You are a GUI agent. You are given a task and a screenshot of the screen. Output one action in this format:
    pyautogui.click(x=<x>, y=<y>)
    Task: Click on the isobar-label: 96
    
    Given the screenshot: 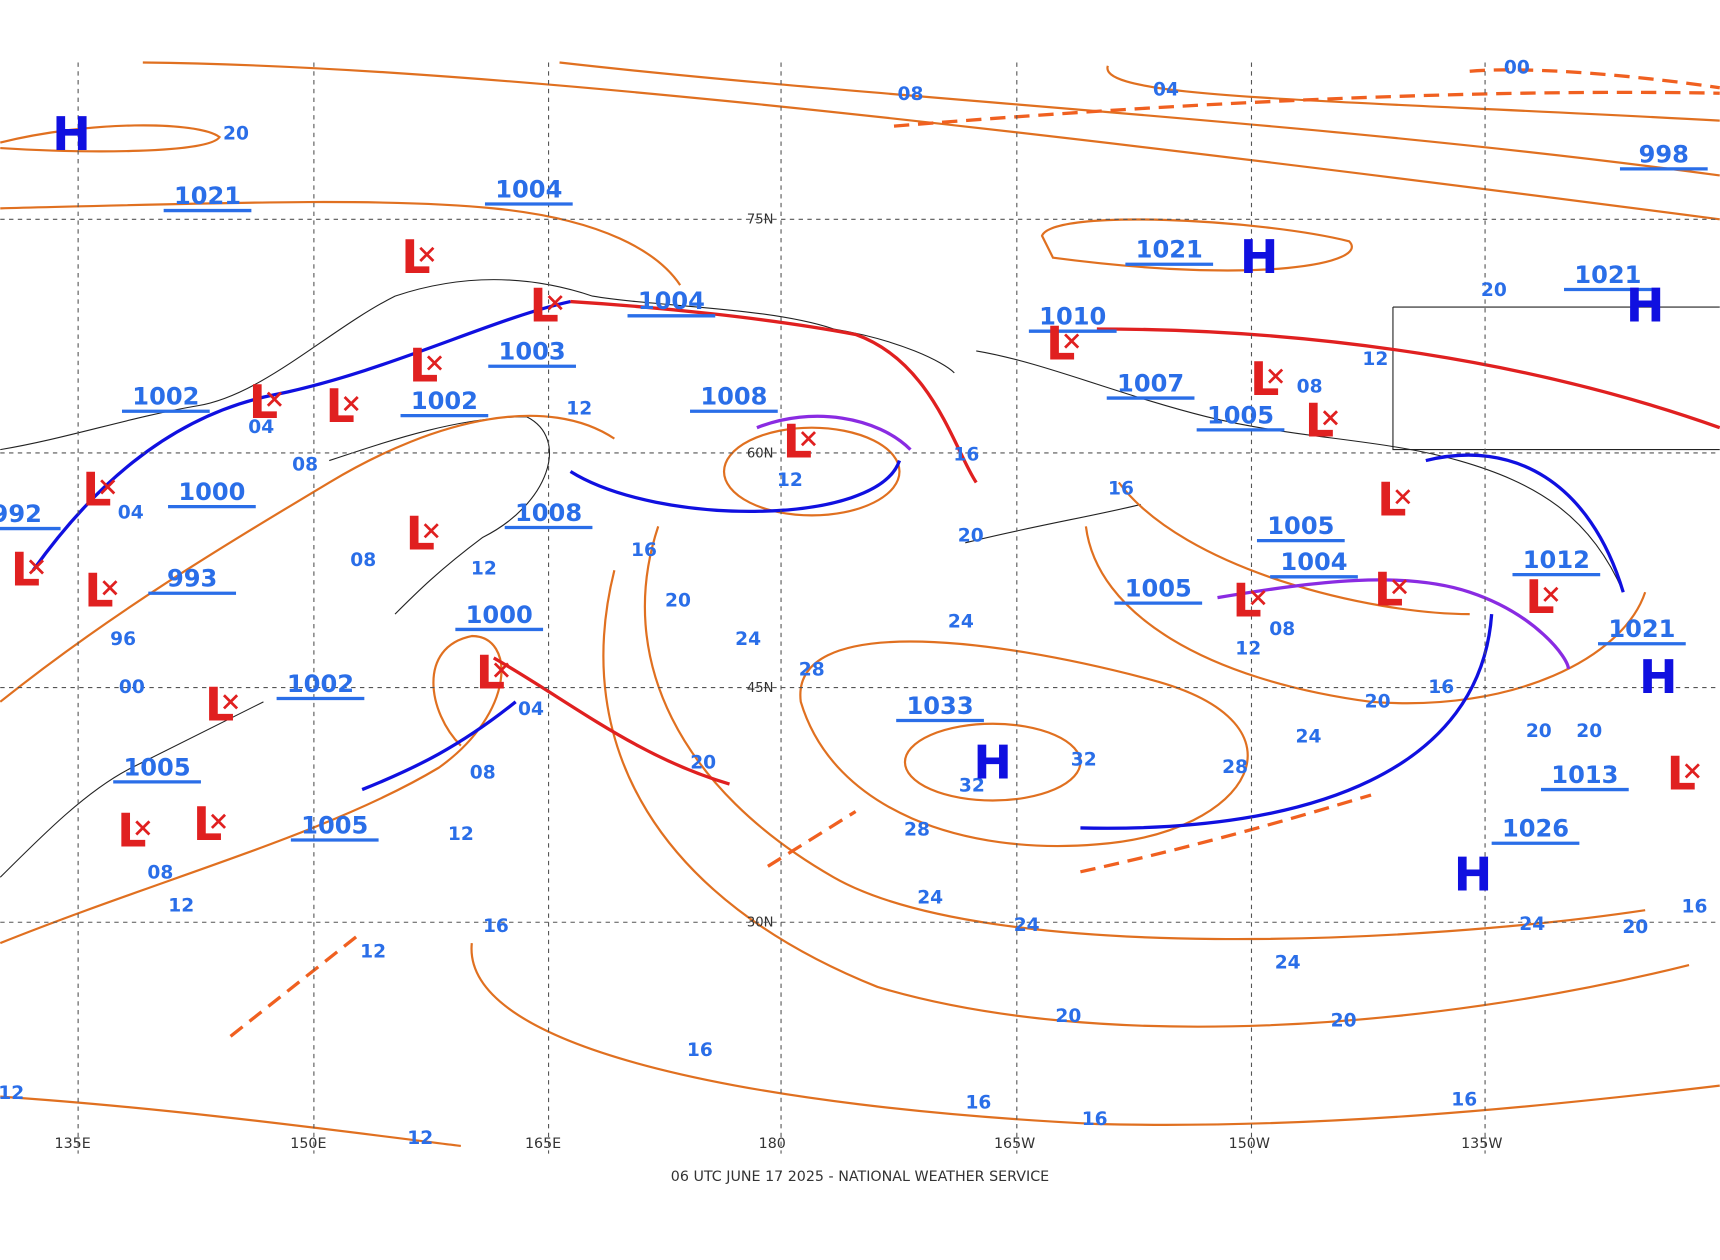 What is the action you would take?
    pyautogui.click(x=123, y=639)
    